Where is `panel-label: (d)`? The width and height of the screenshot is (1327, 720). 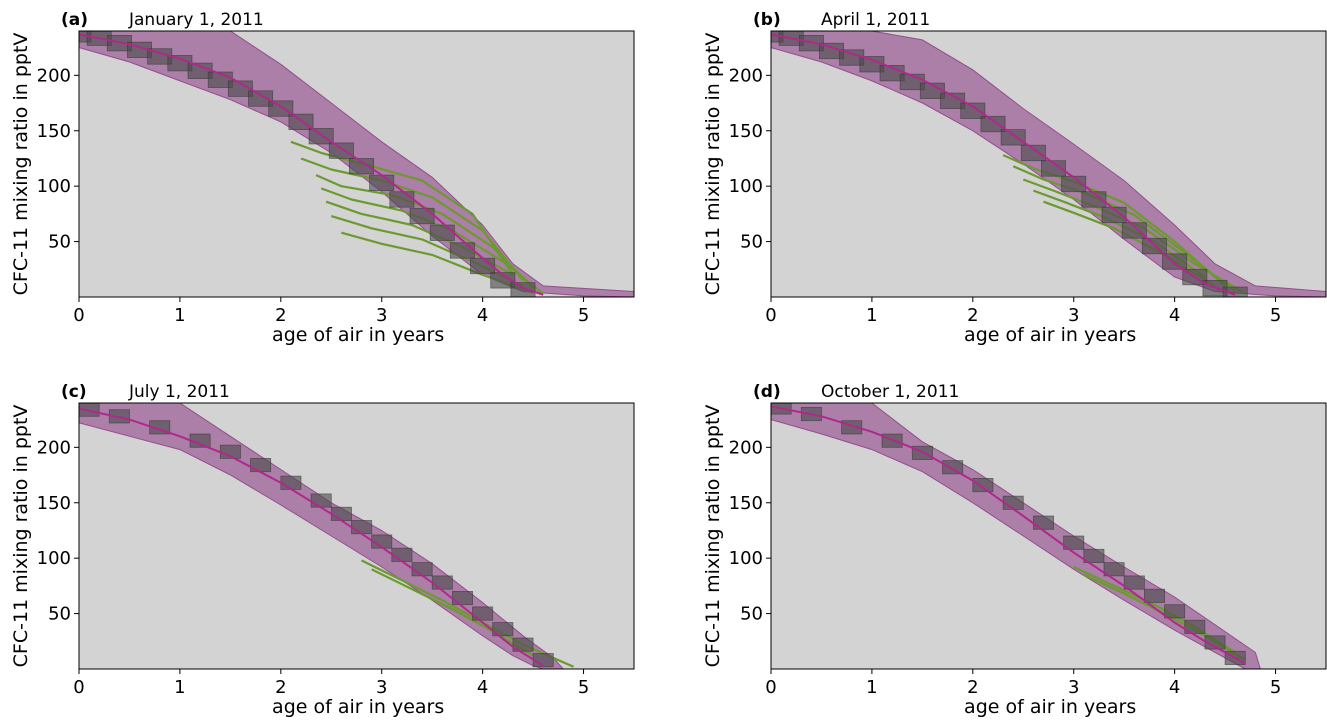 panel-label: (d) is located at coordinates (767, 392).